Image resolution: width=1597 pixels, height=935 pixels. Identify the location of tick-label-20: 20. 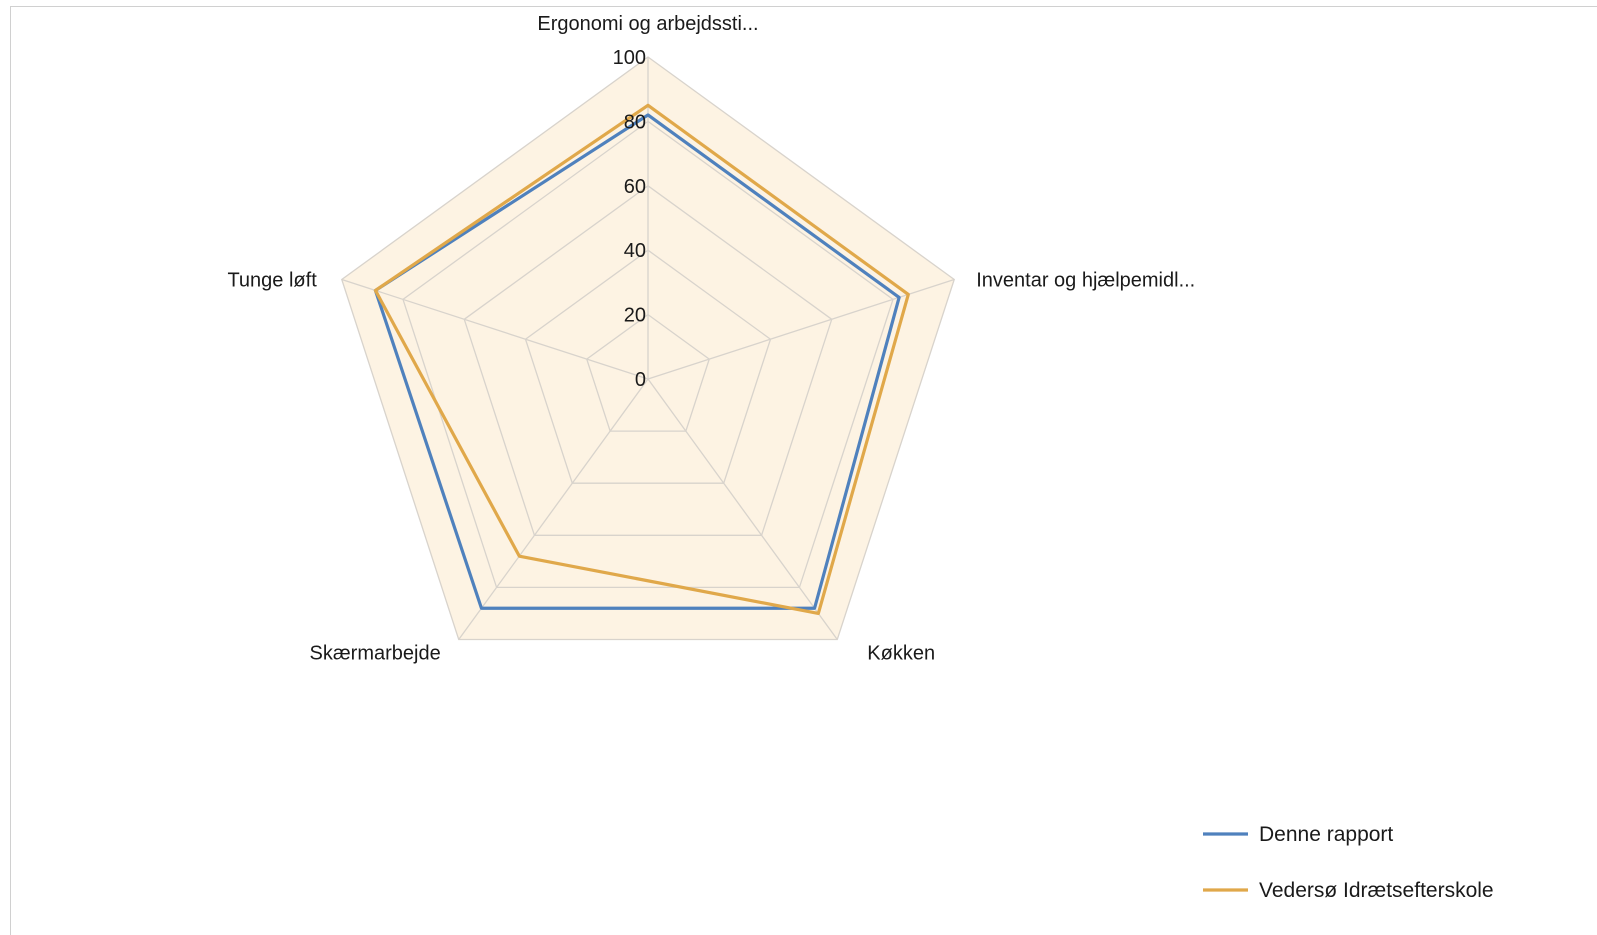
(635, 316).